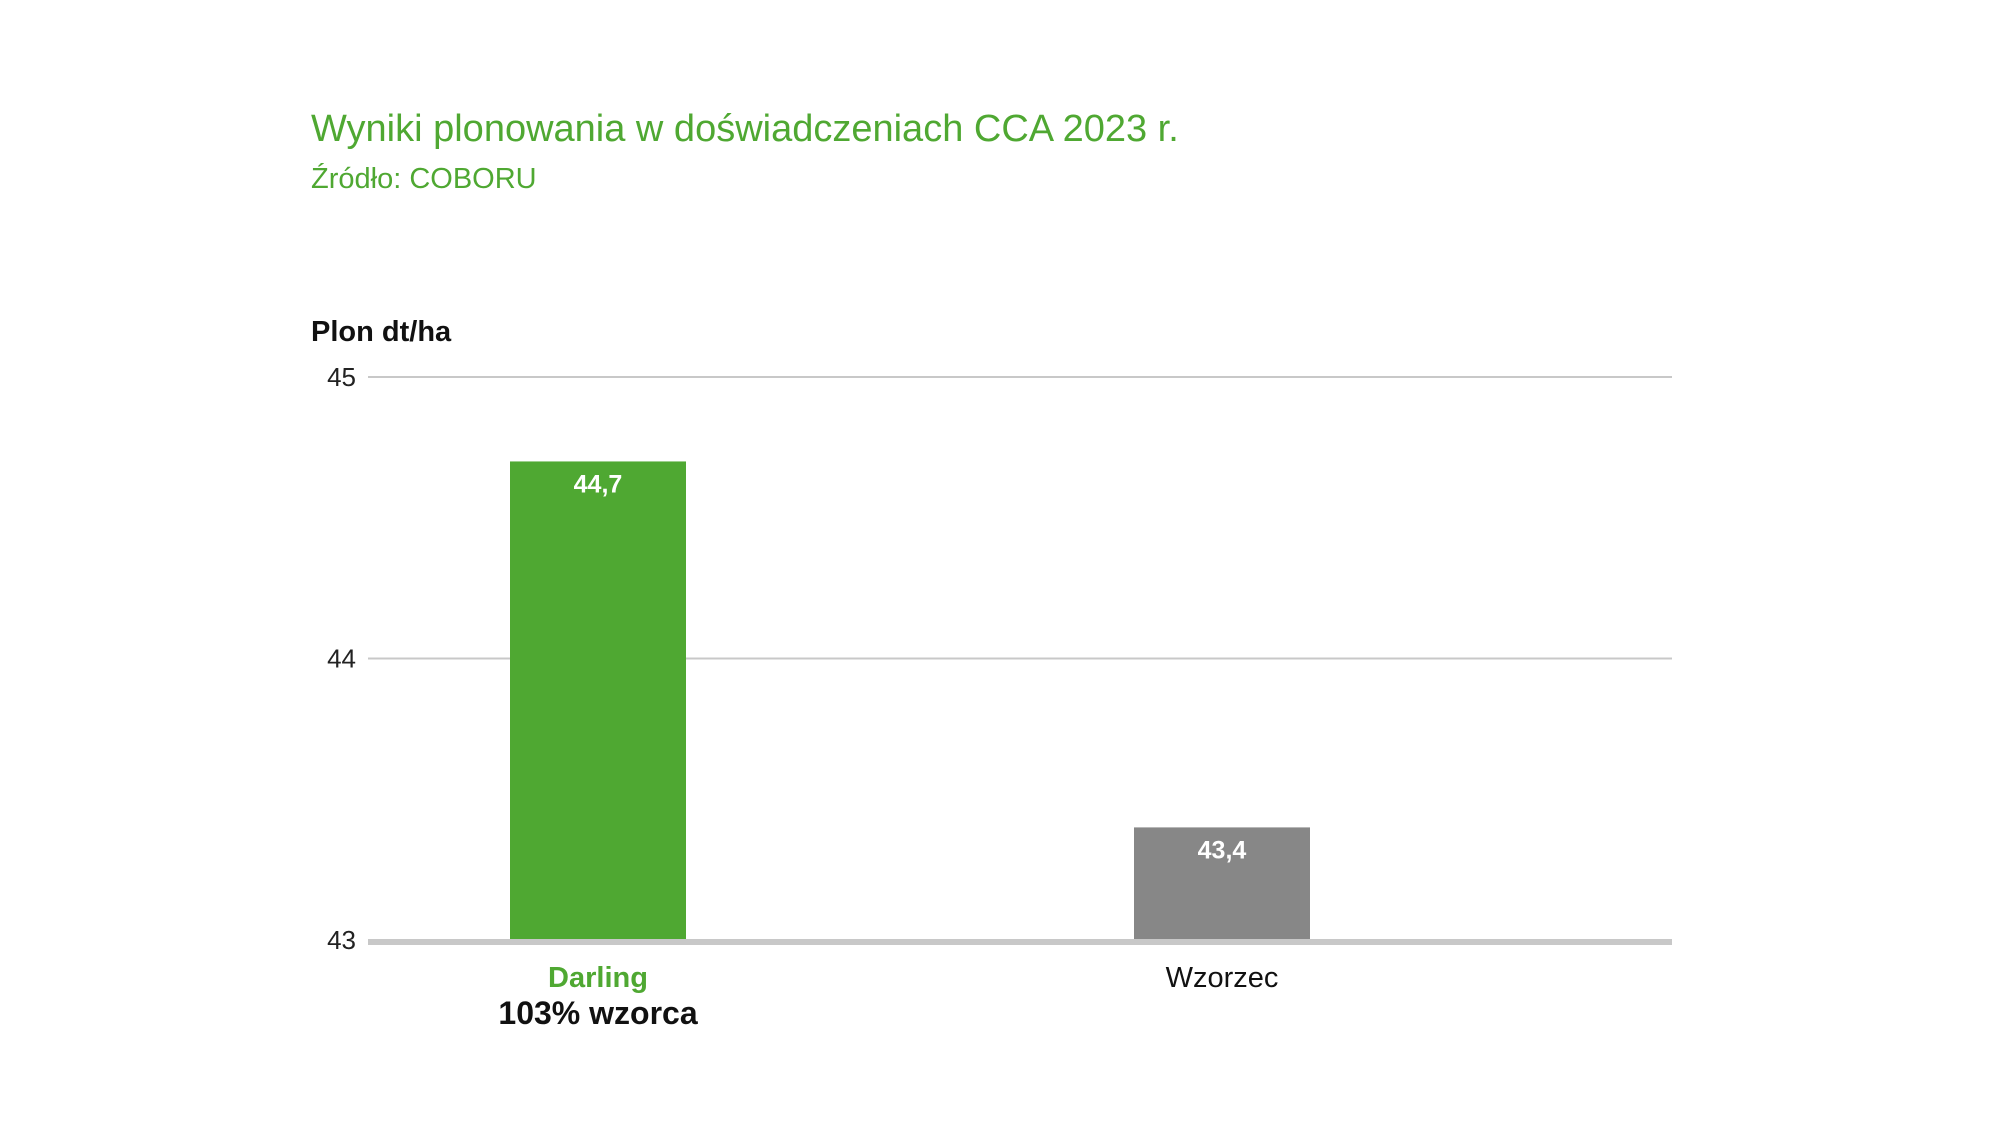  Describe the element at coordinates (598, 700) in the screenshot. I see `bar-darling` at that location.